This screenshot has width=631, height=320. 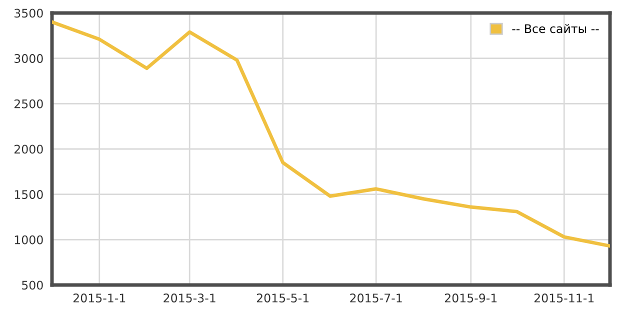 What do you see at coordinates (28, 239) in the screenshot?
I see `y-tick-label: 1000` at bounding box center [28, 239].